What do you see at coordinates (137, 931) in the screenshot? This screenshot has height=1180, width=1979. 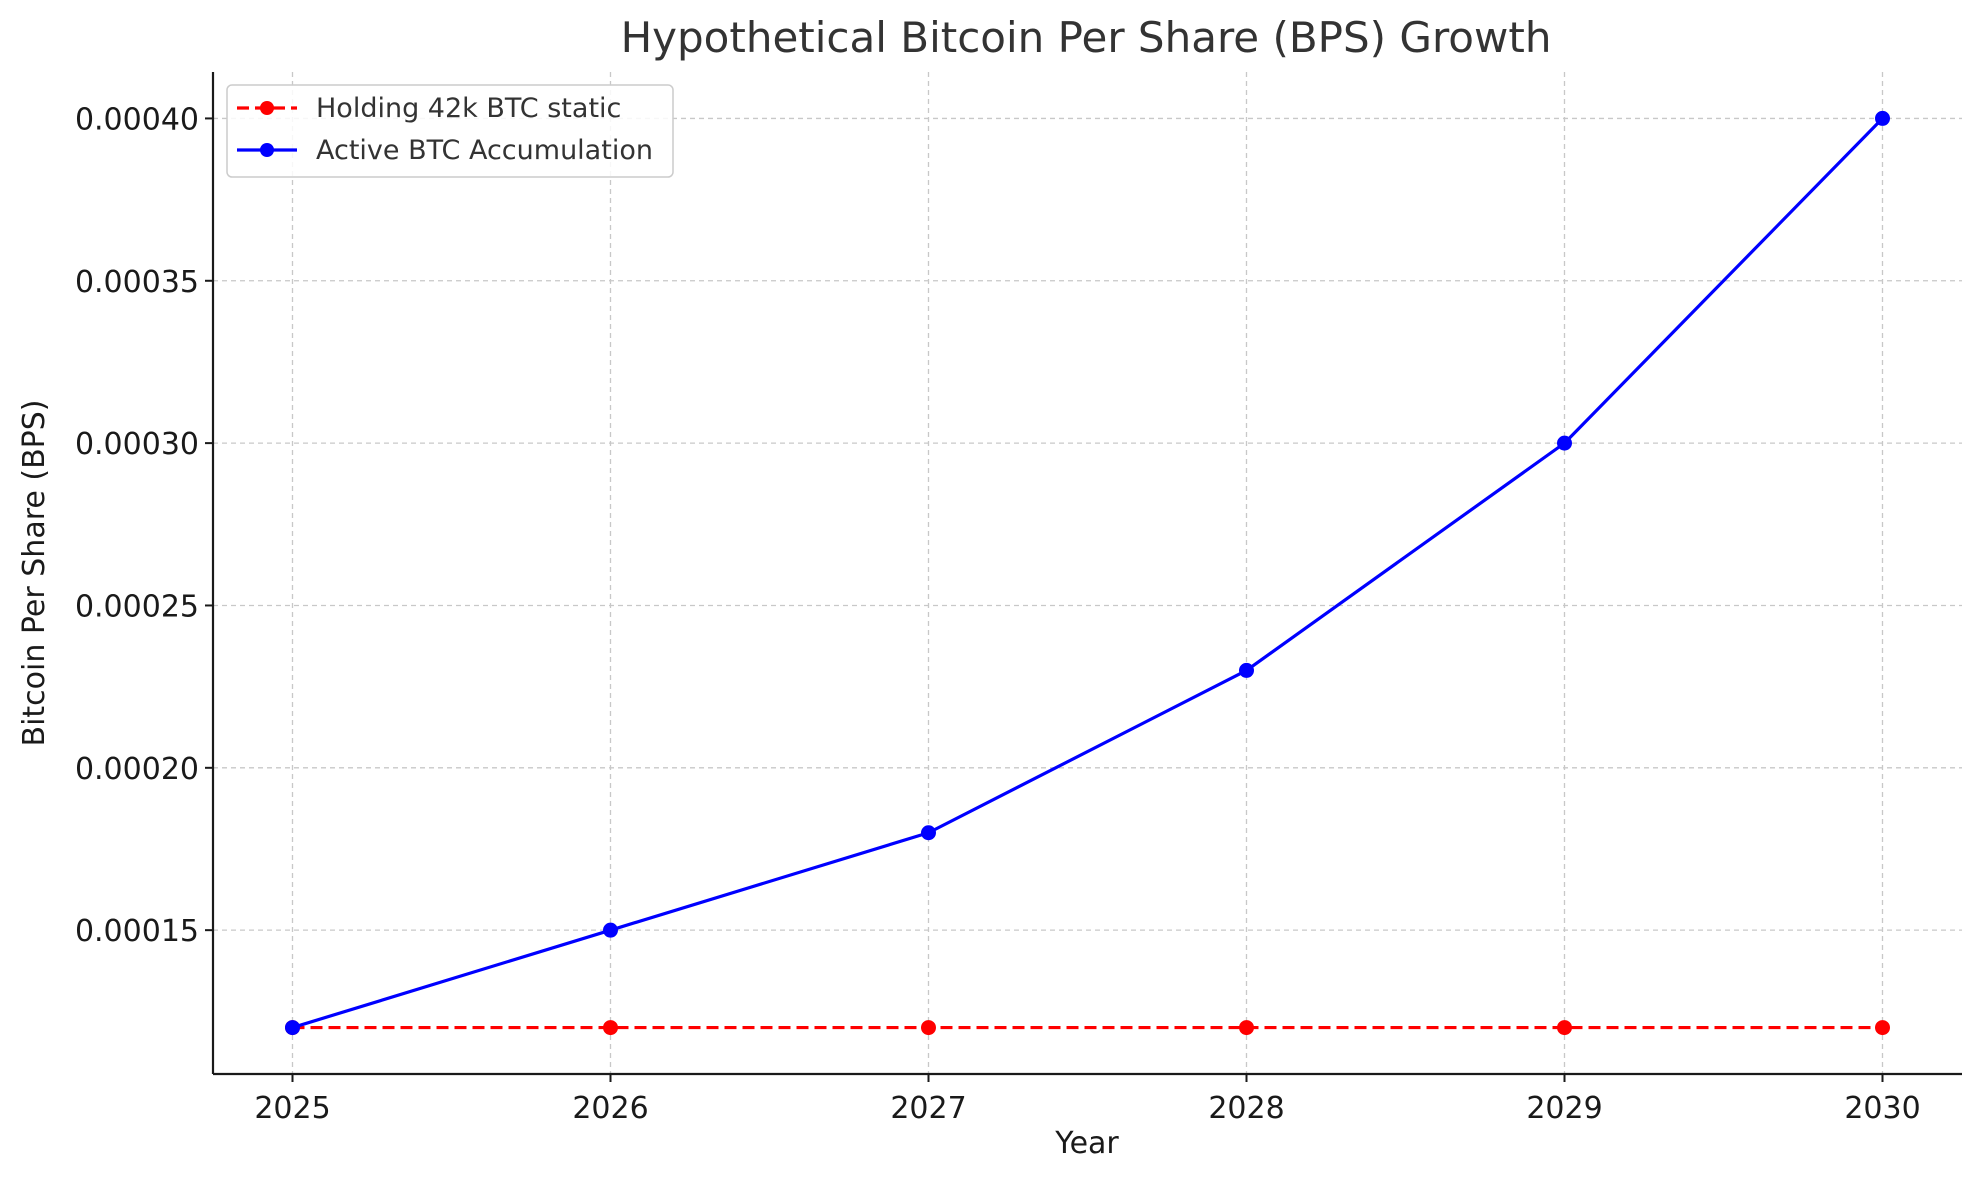 I see `y-tick-label: 0.00015` at bounding box center [137, 931].